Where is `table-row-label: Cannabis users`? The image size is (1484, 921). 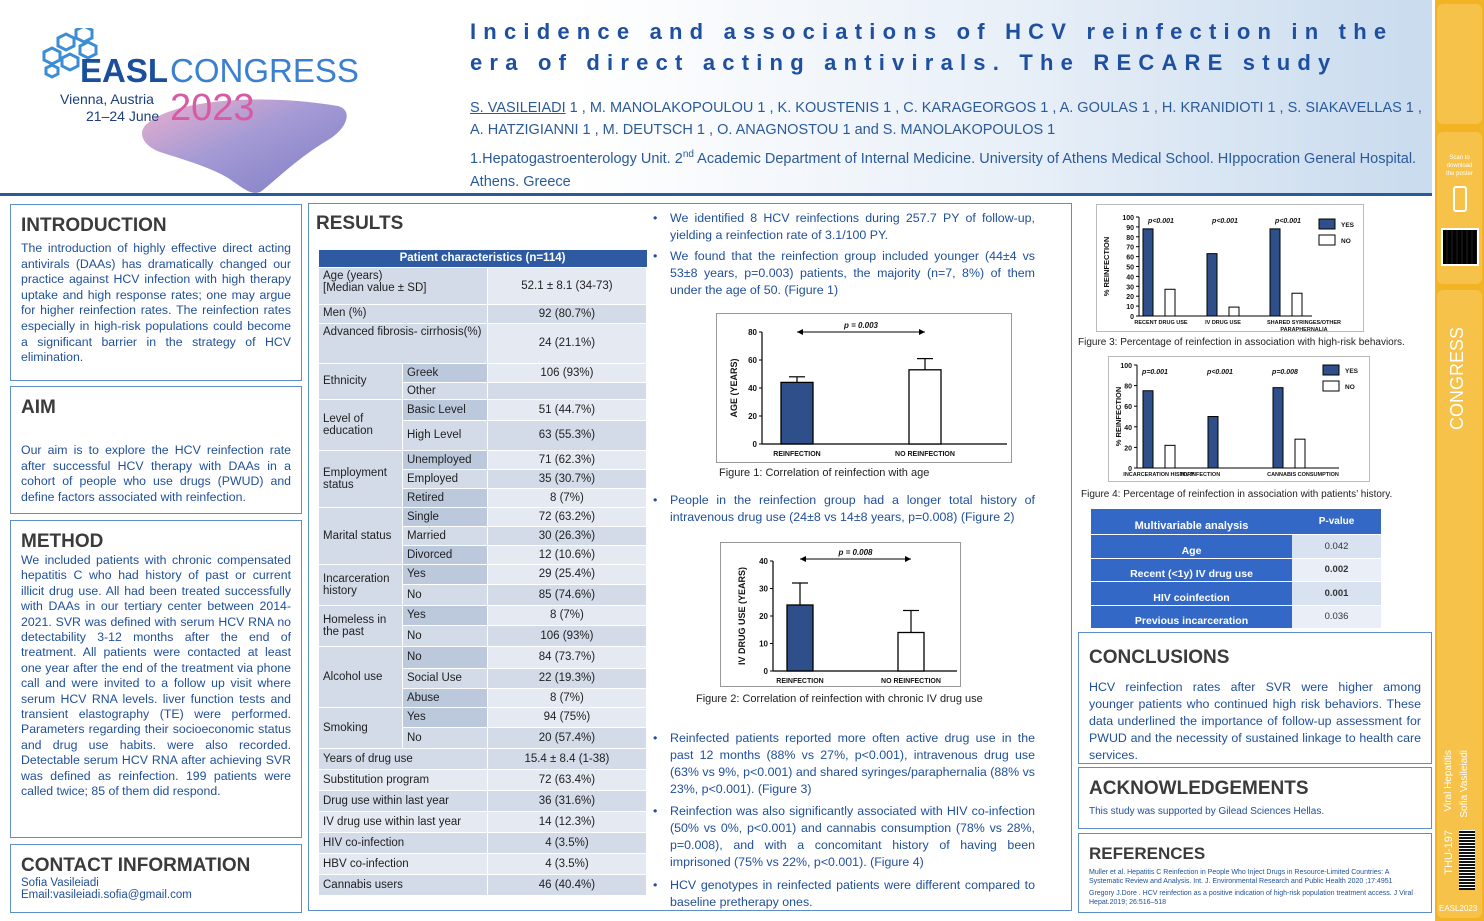 table-row-label: Cannabis users is located at coordinates (403, 884).